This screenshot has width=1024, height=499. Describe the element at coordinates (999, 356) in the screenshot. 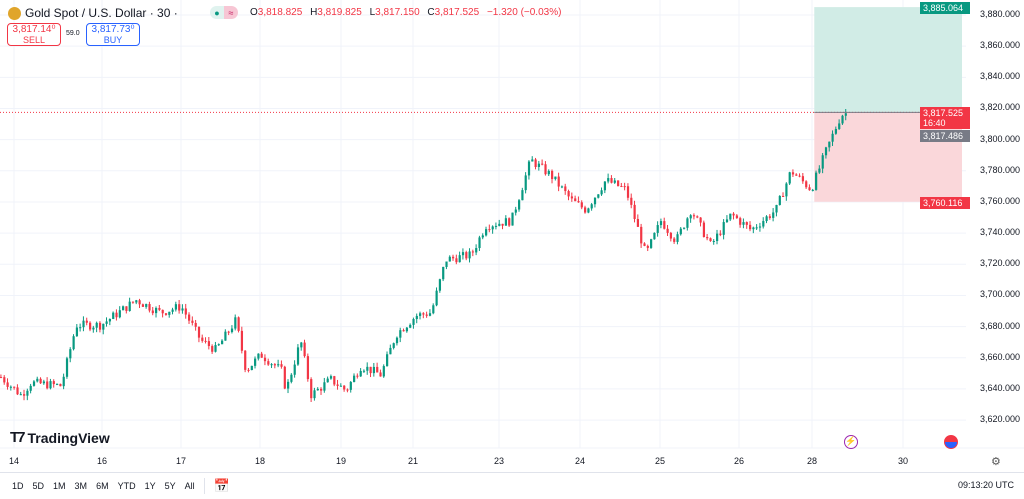

I see `price-axis-label: 3,660.000` at that location.